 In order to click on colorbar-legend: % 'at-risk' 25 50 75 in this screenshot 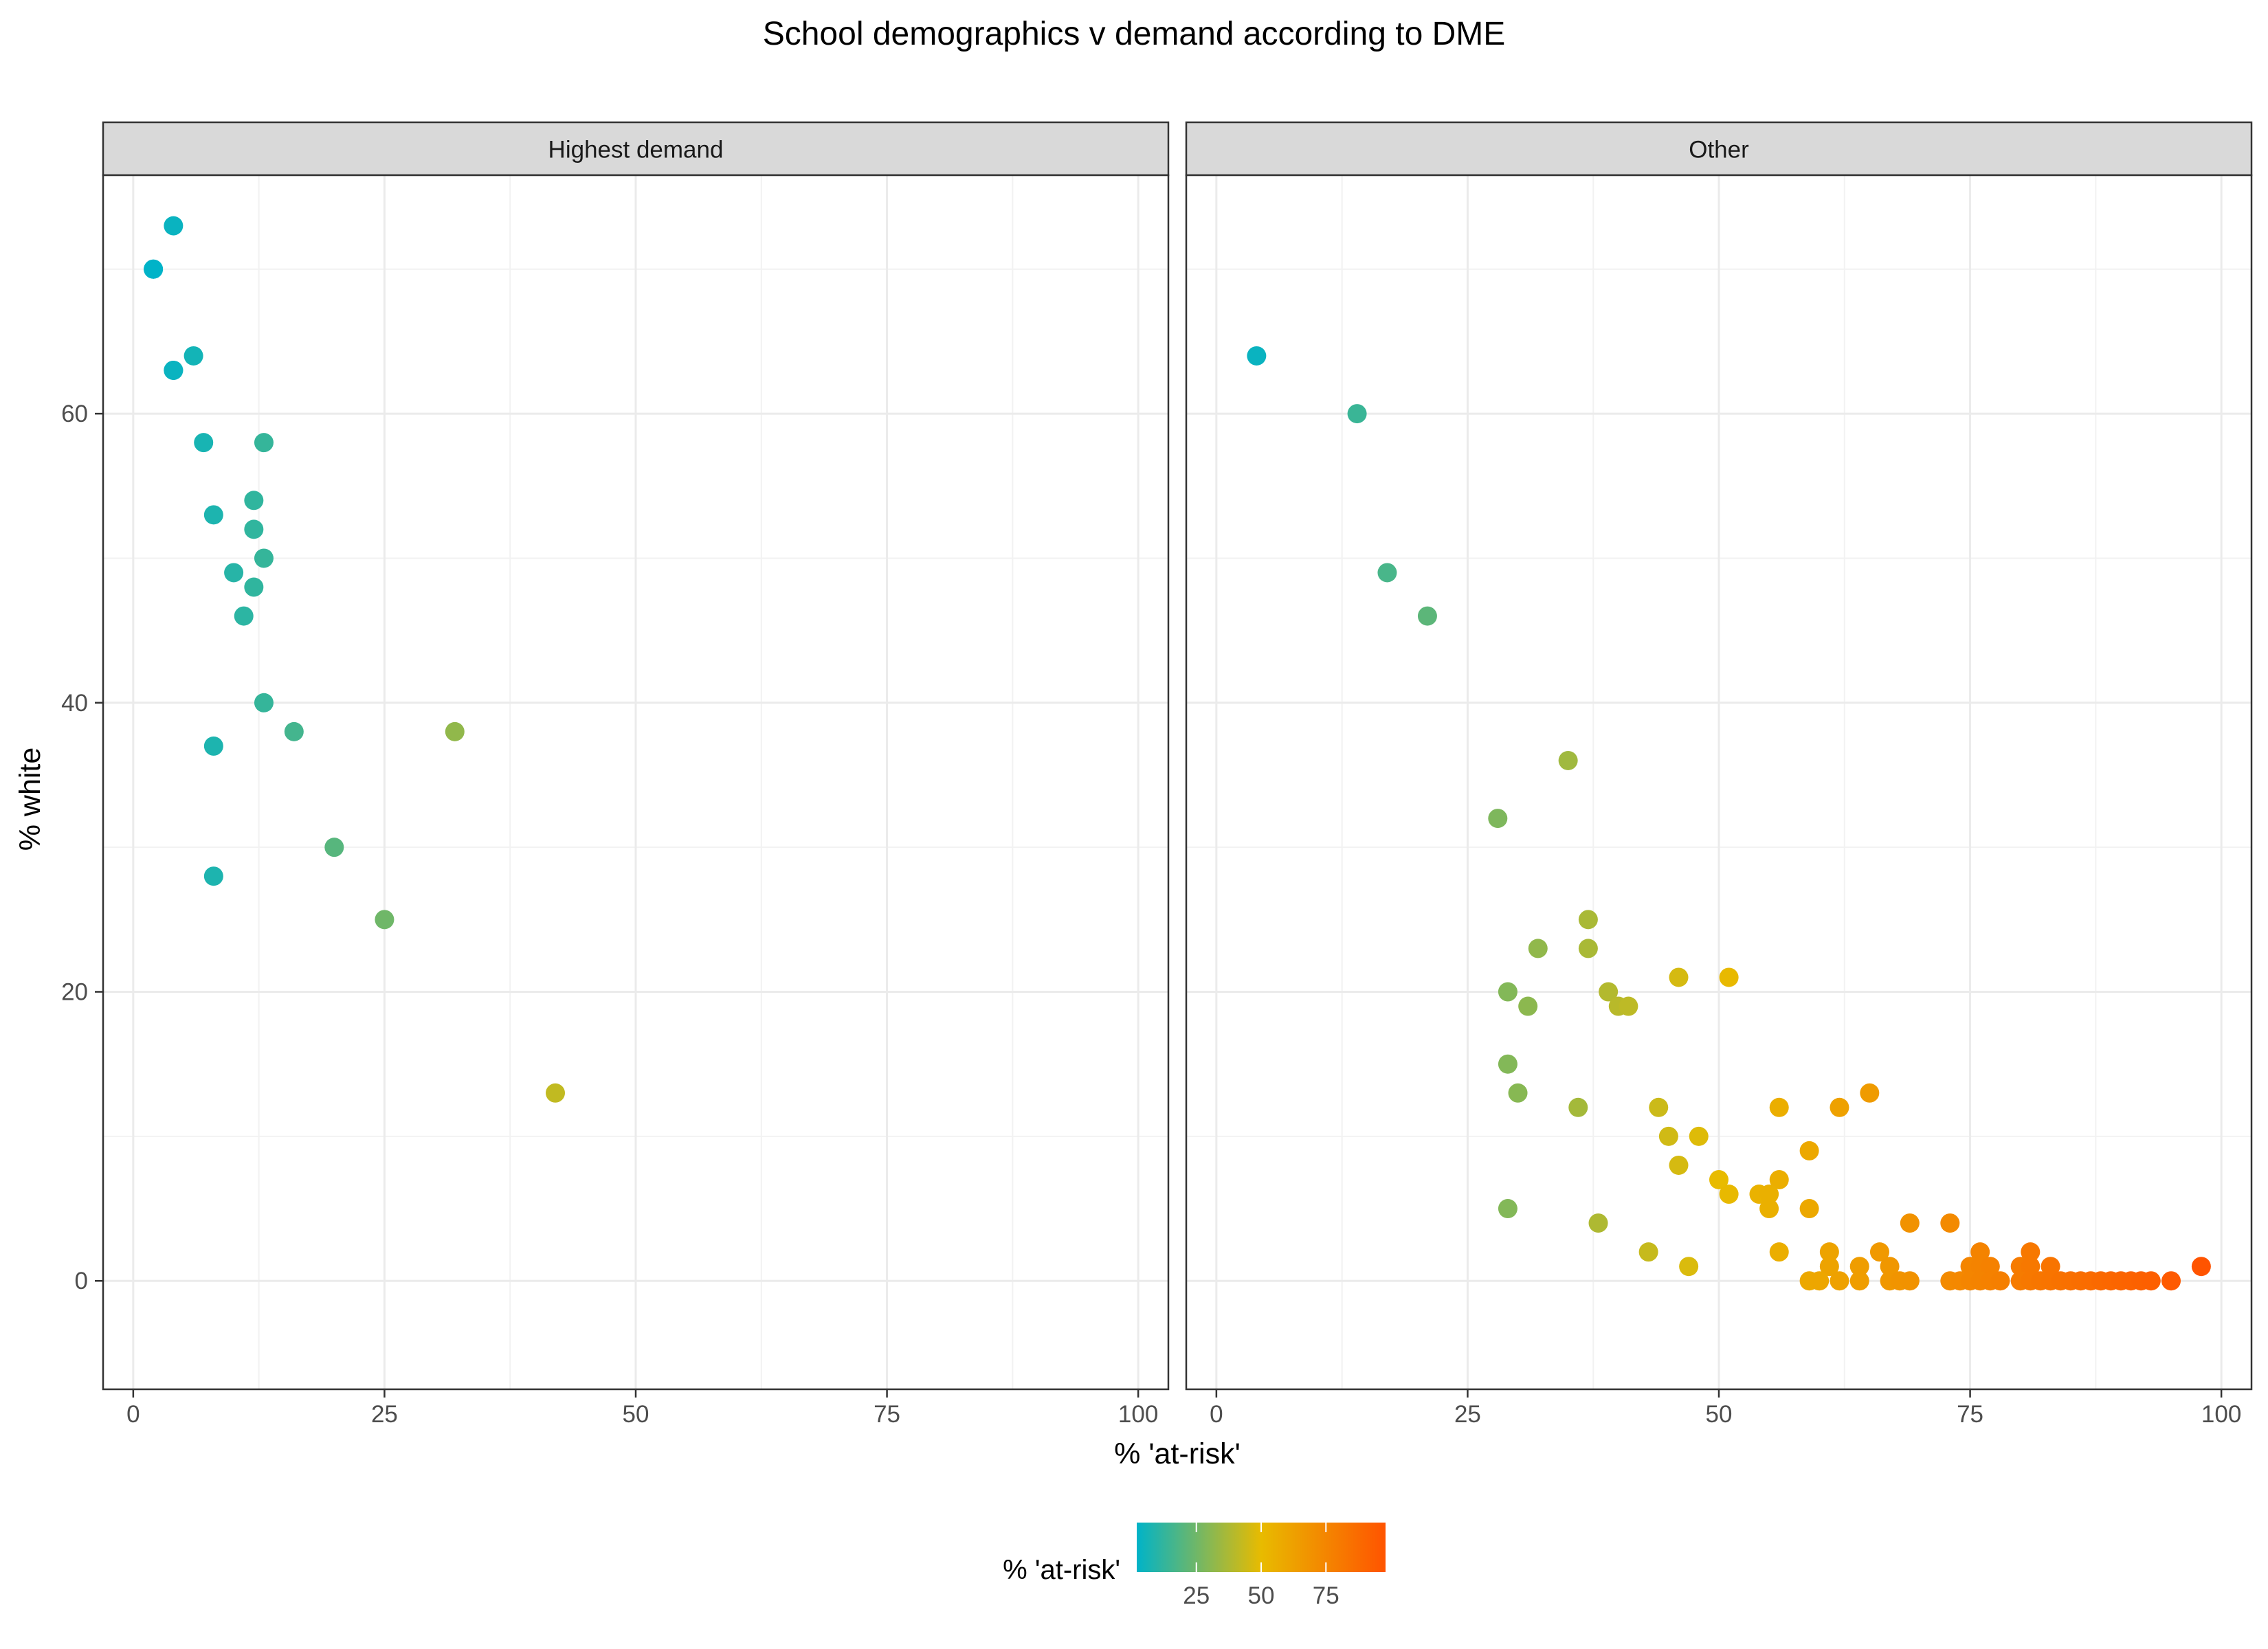, I will do `click(1194, 1566)`.